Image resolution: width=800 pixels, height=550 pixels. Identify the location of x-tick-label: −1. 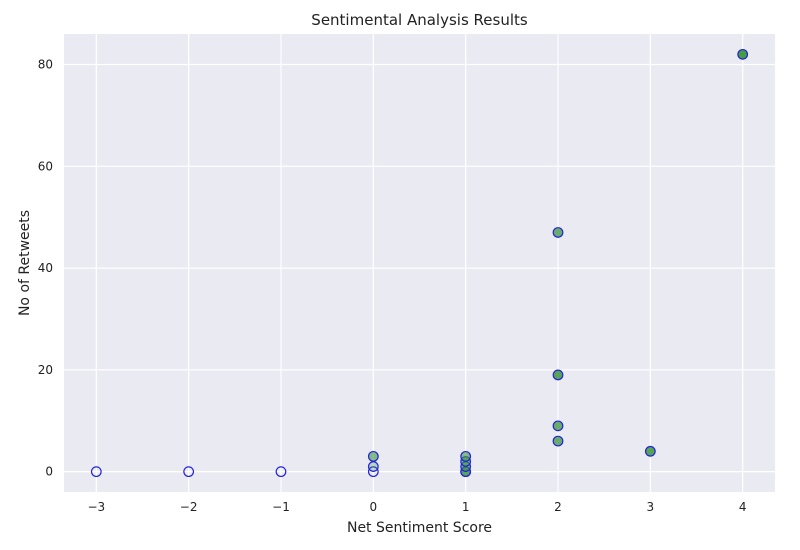
(281, 507).